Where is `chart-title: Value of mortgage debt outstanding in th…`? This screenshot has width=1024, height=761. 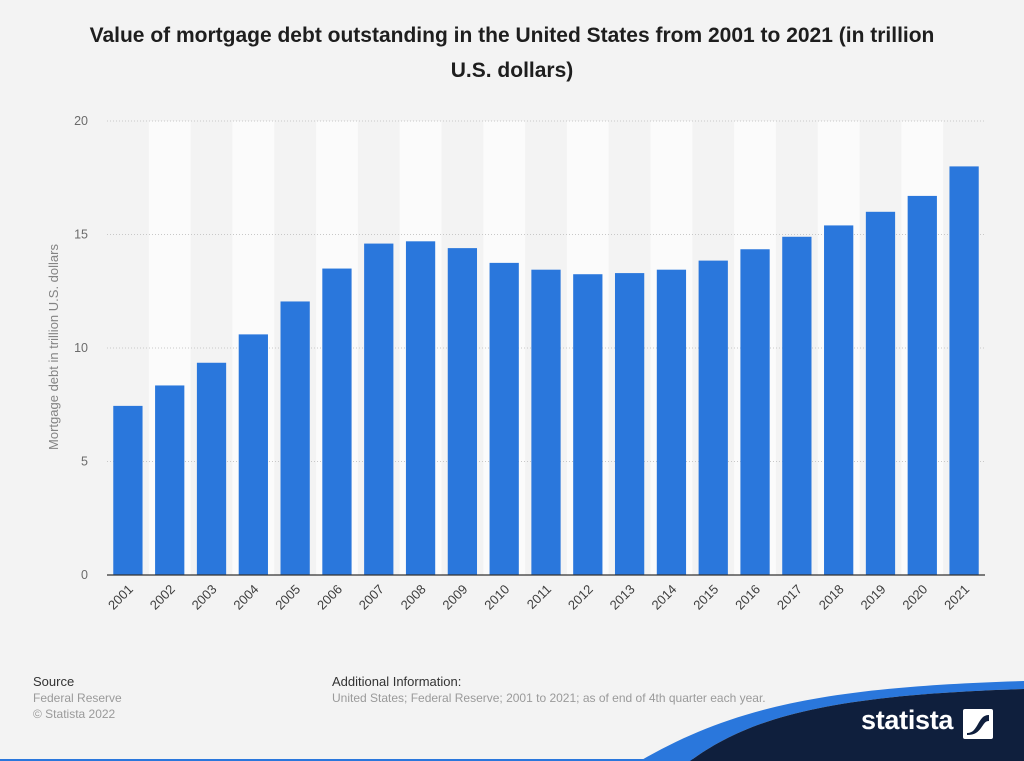
chart-title: Value of mortgage debt outstanding in th… is located at coordinates (512, 53).